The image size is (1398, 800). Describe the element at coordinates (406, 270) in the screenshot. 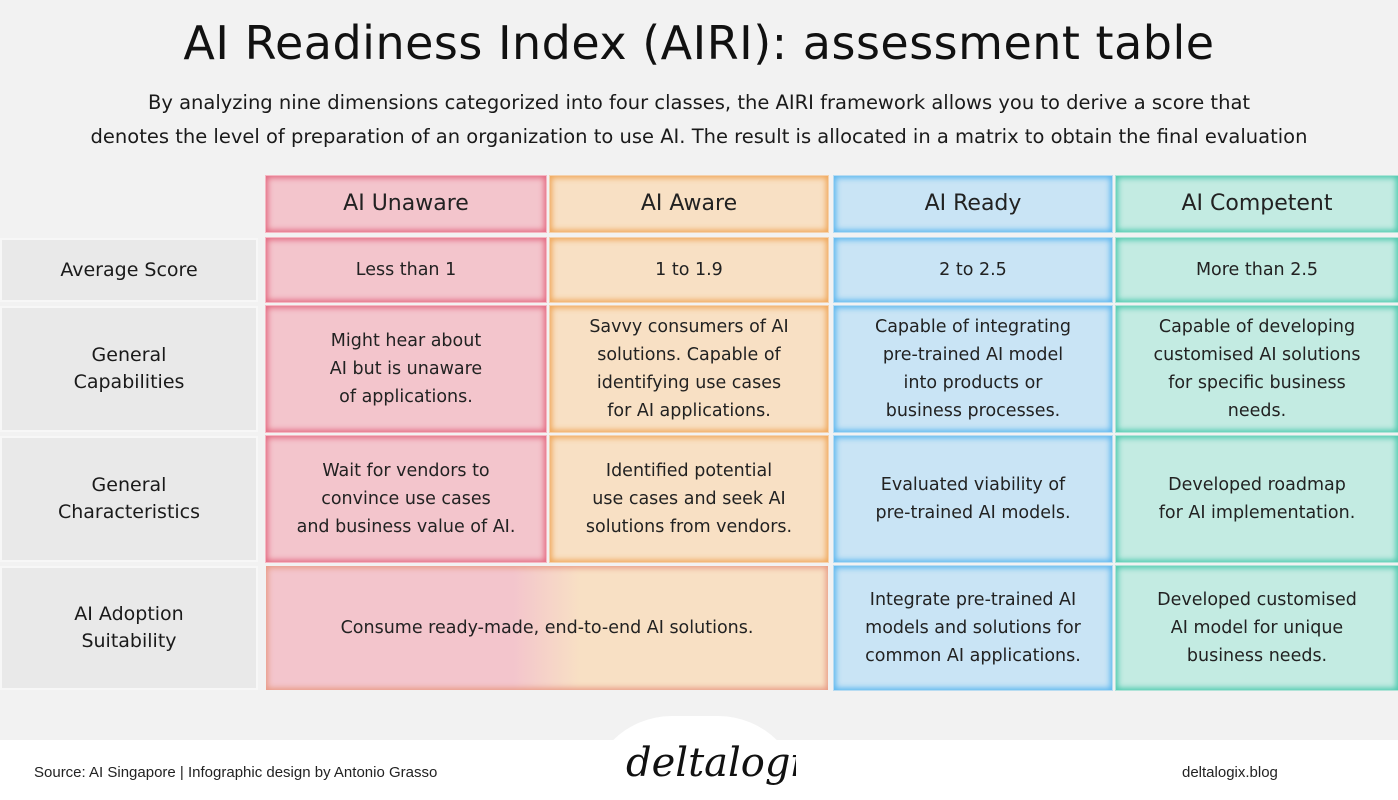

I see `cell-average-score-unaware: Less than 1` at that location.